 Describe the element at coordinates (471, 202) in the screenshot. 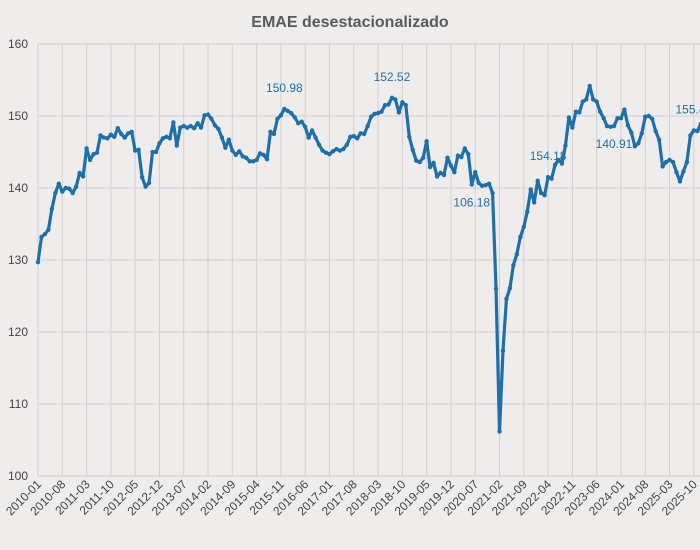

I see `data-label: 106.18` at that location.